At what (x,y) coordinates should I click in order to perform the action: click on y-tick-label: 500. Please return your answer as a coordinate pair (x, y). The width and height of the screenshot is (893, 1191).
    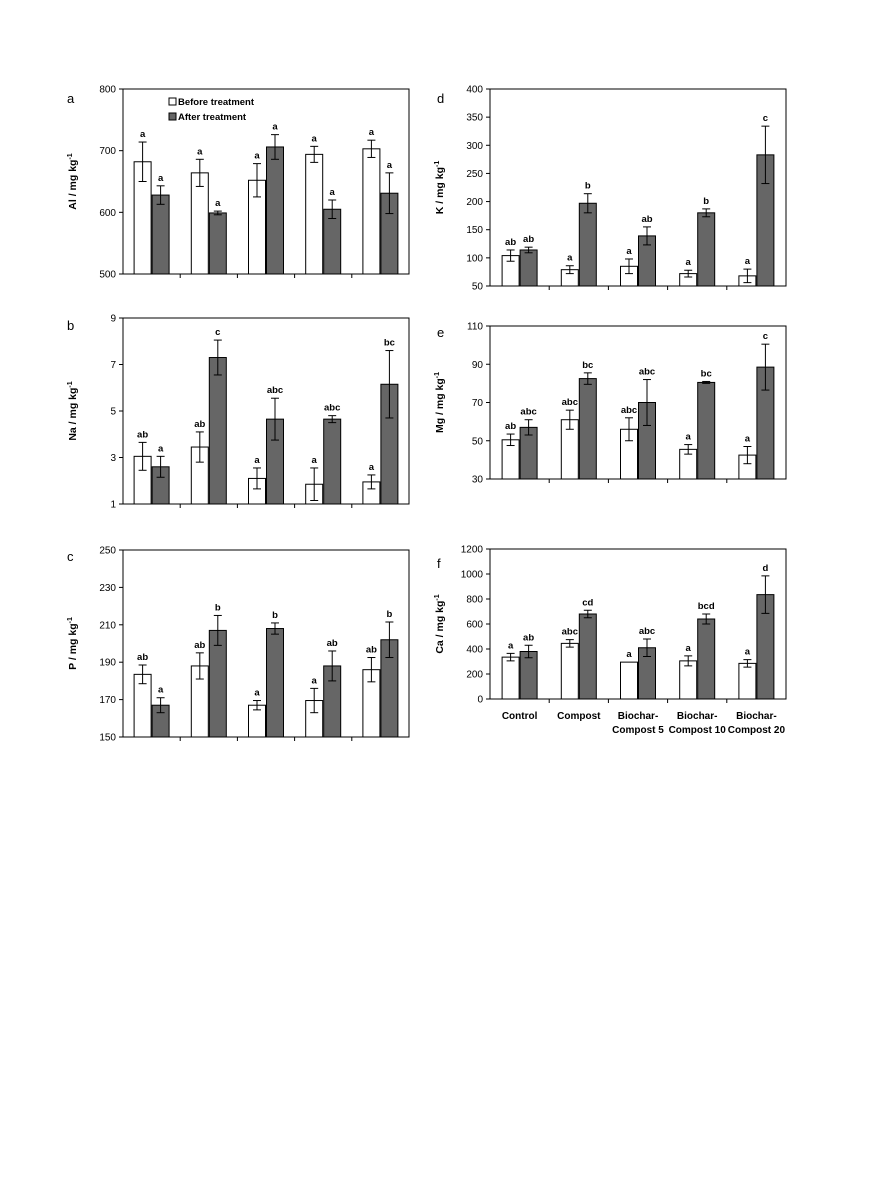
    Looking at the image, I should click on (107, 275).